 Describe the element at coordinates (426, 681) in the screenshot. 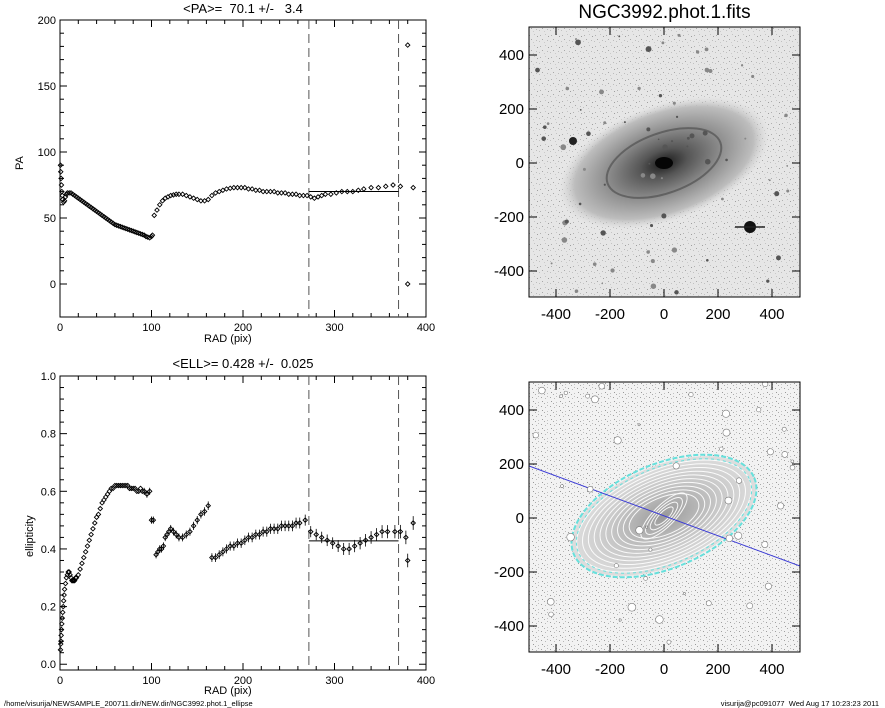

I see `x-tick-label: 400` at that location.